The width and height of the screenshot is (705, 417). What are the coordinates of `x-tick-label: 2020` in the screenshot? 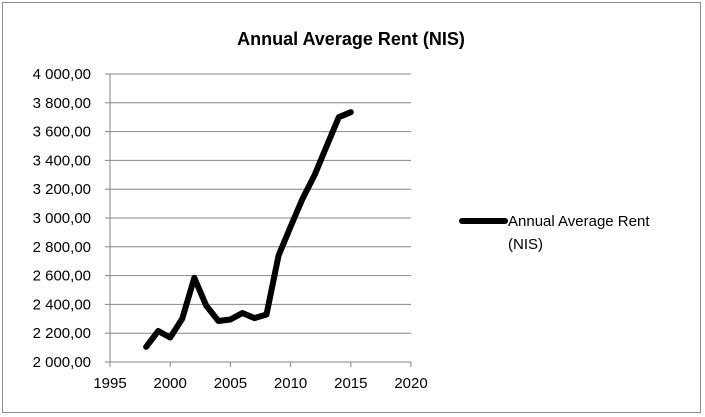 It's located at (410, 383).